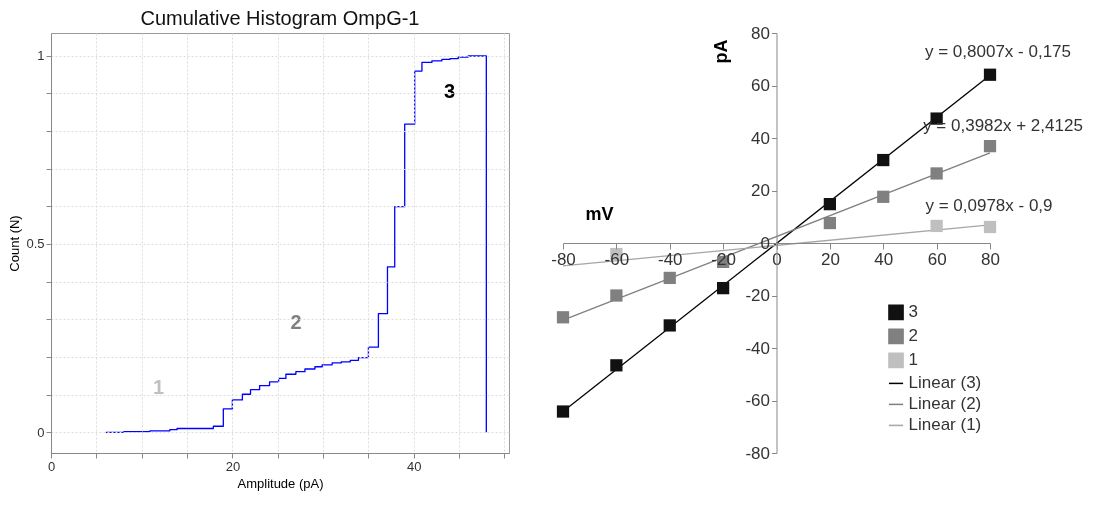  I want to click on y-axis-title: pA, so click(721, 51).